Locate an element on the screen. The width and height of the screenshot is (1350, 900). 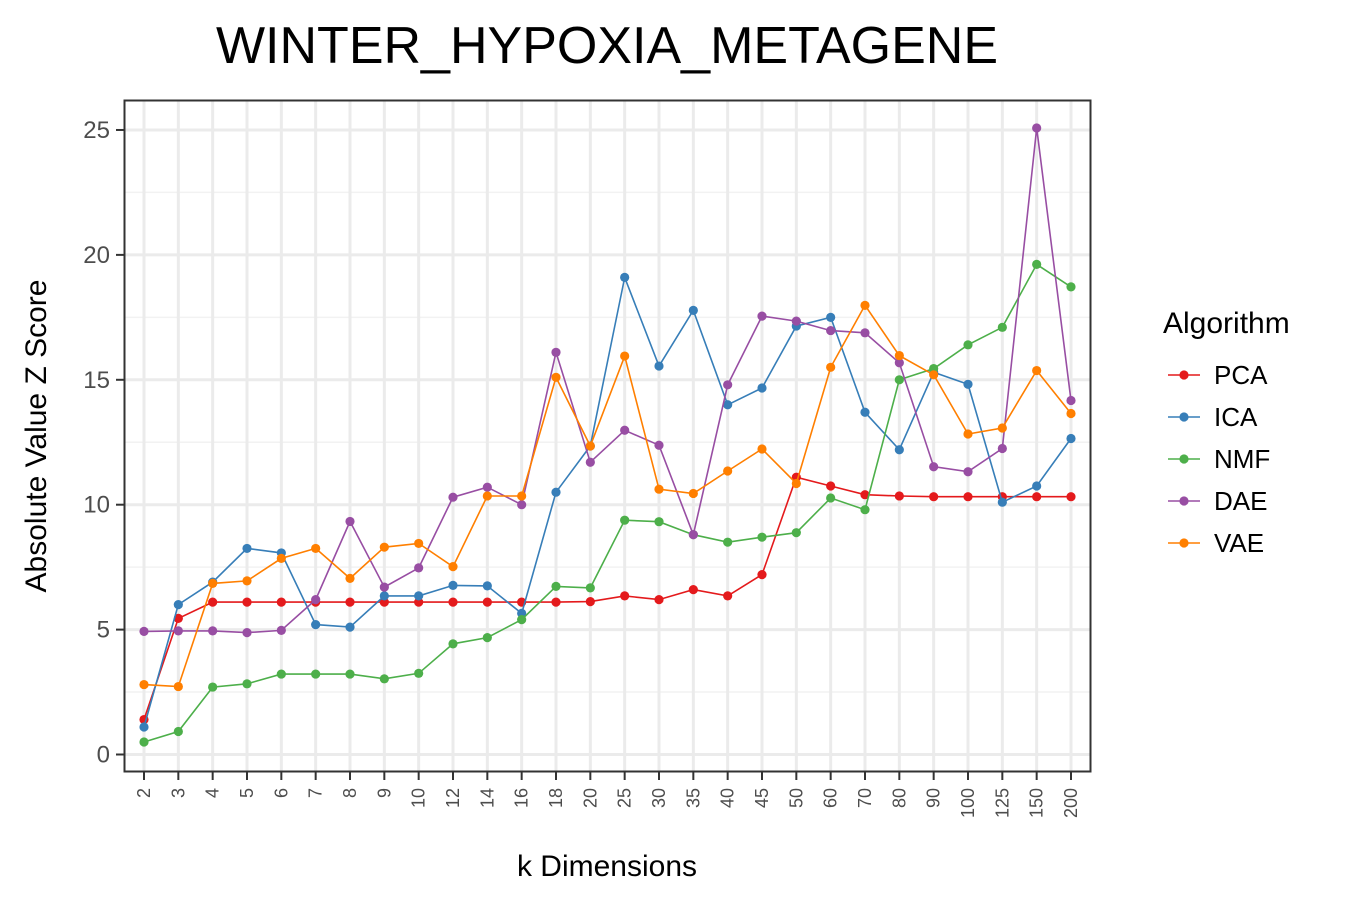
x-tick-label: 80 is located at coordinates (899, 798).